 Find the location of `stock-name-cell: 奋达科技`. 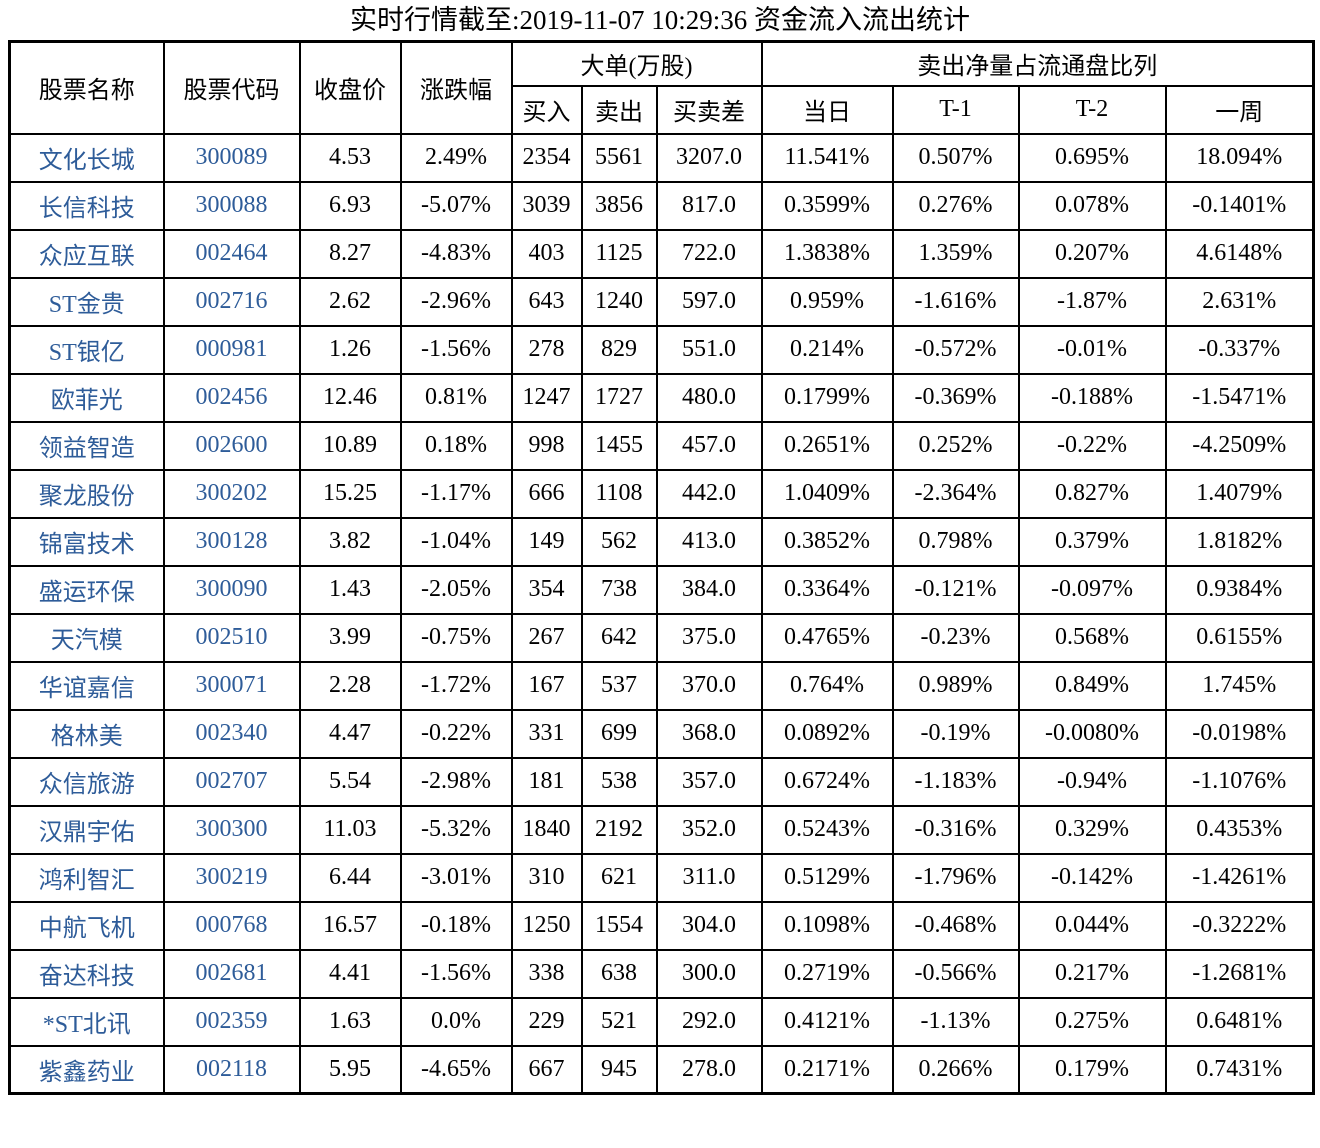

stock-name-cell: 奋达科技 is located at coordinates (86, 973).